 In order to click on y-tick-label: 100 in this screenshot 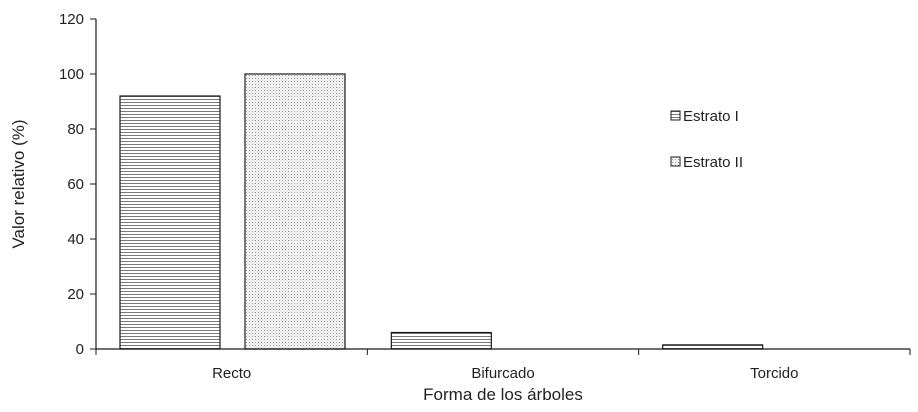, I will do `click(71, 74)`.